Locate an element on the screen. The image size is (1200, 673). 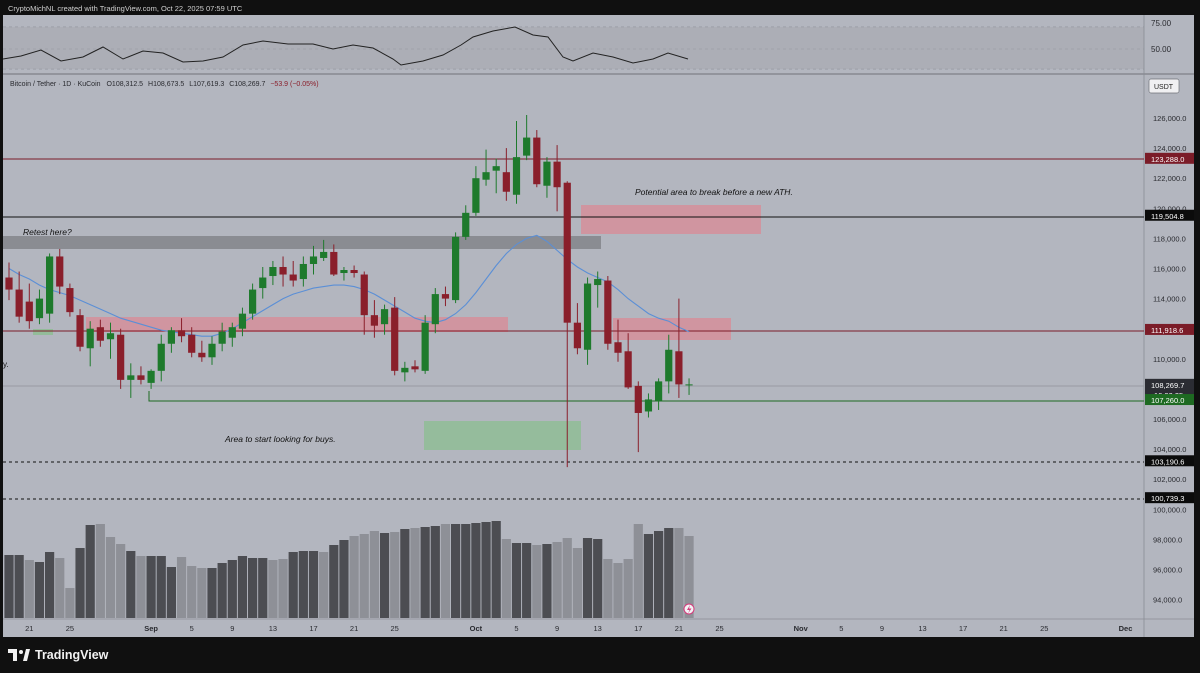
price-tick: 94,000.0 is located at coordinates (1167, 600).